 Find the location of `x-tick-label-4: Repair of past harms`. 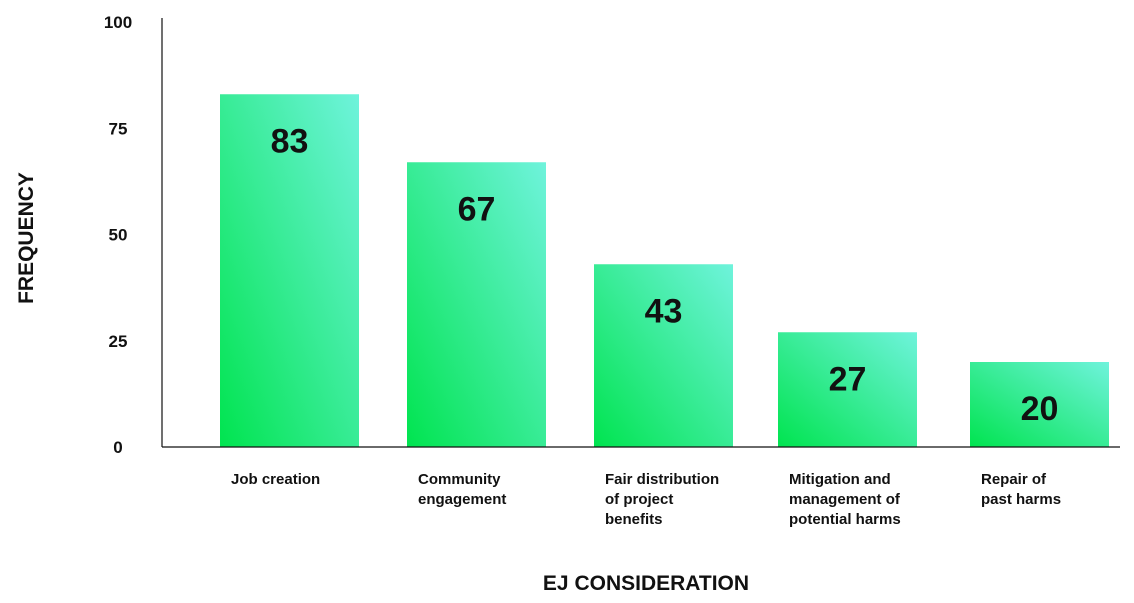

x-tick-label-4: Repair of past harms is located at coordinates (1021, 489).